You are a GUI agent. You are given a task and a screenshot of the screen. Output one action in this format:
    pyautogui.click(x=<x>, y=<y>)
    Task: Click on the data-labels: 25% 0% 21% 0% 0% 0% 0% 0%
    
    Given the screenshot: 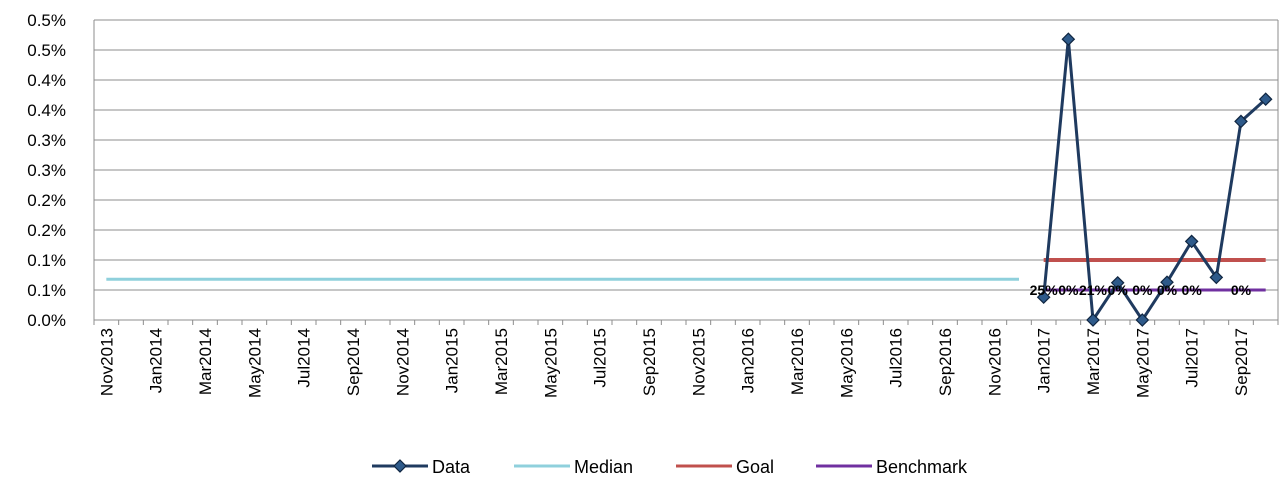 What is the action you would take?
    pyautogui.click(x=1141, y=290)
    